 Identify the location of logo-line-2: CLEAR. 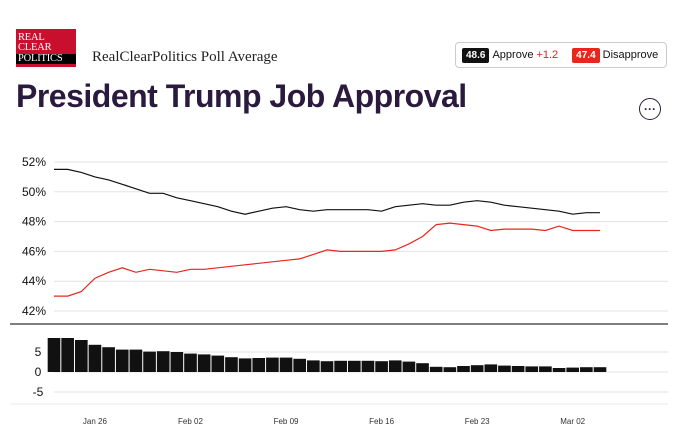
(35, 47).